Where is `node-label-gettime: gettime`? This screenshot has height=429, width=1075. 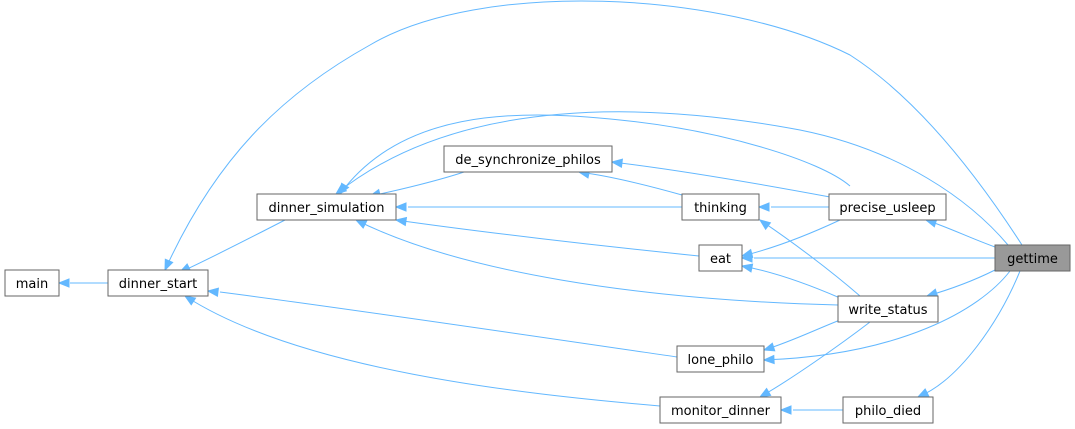
node-label-gettime: gettime is located at coordinates (1032, 259).